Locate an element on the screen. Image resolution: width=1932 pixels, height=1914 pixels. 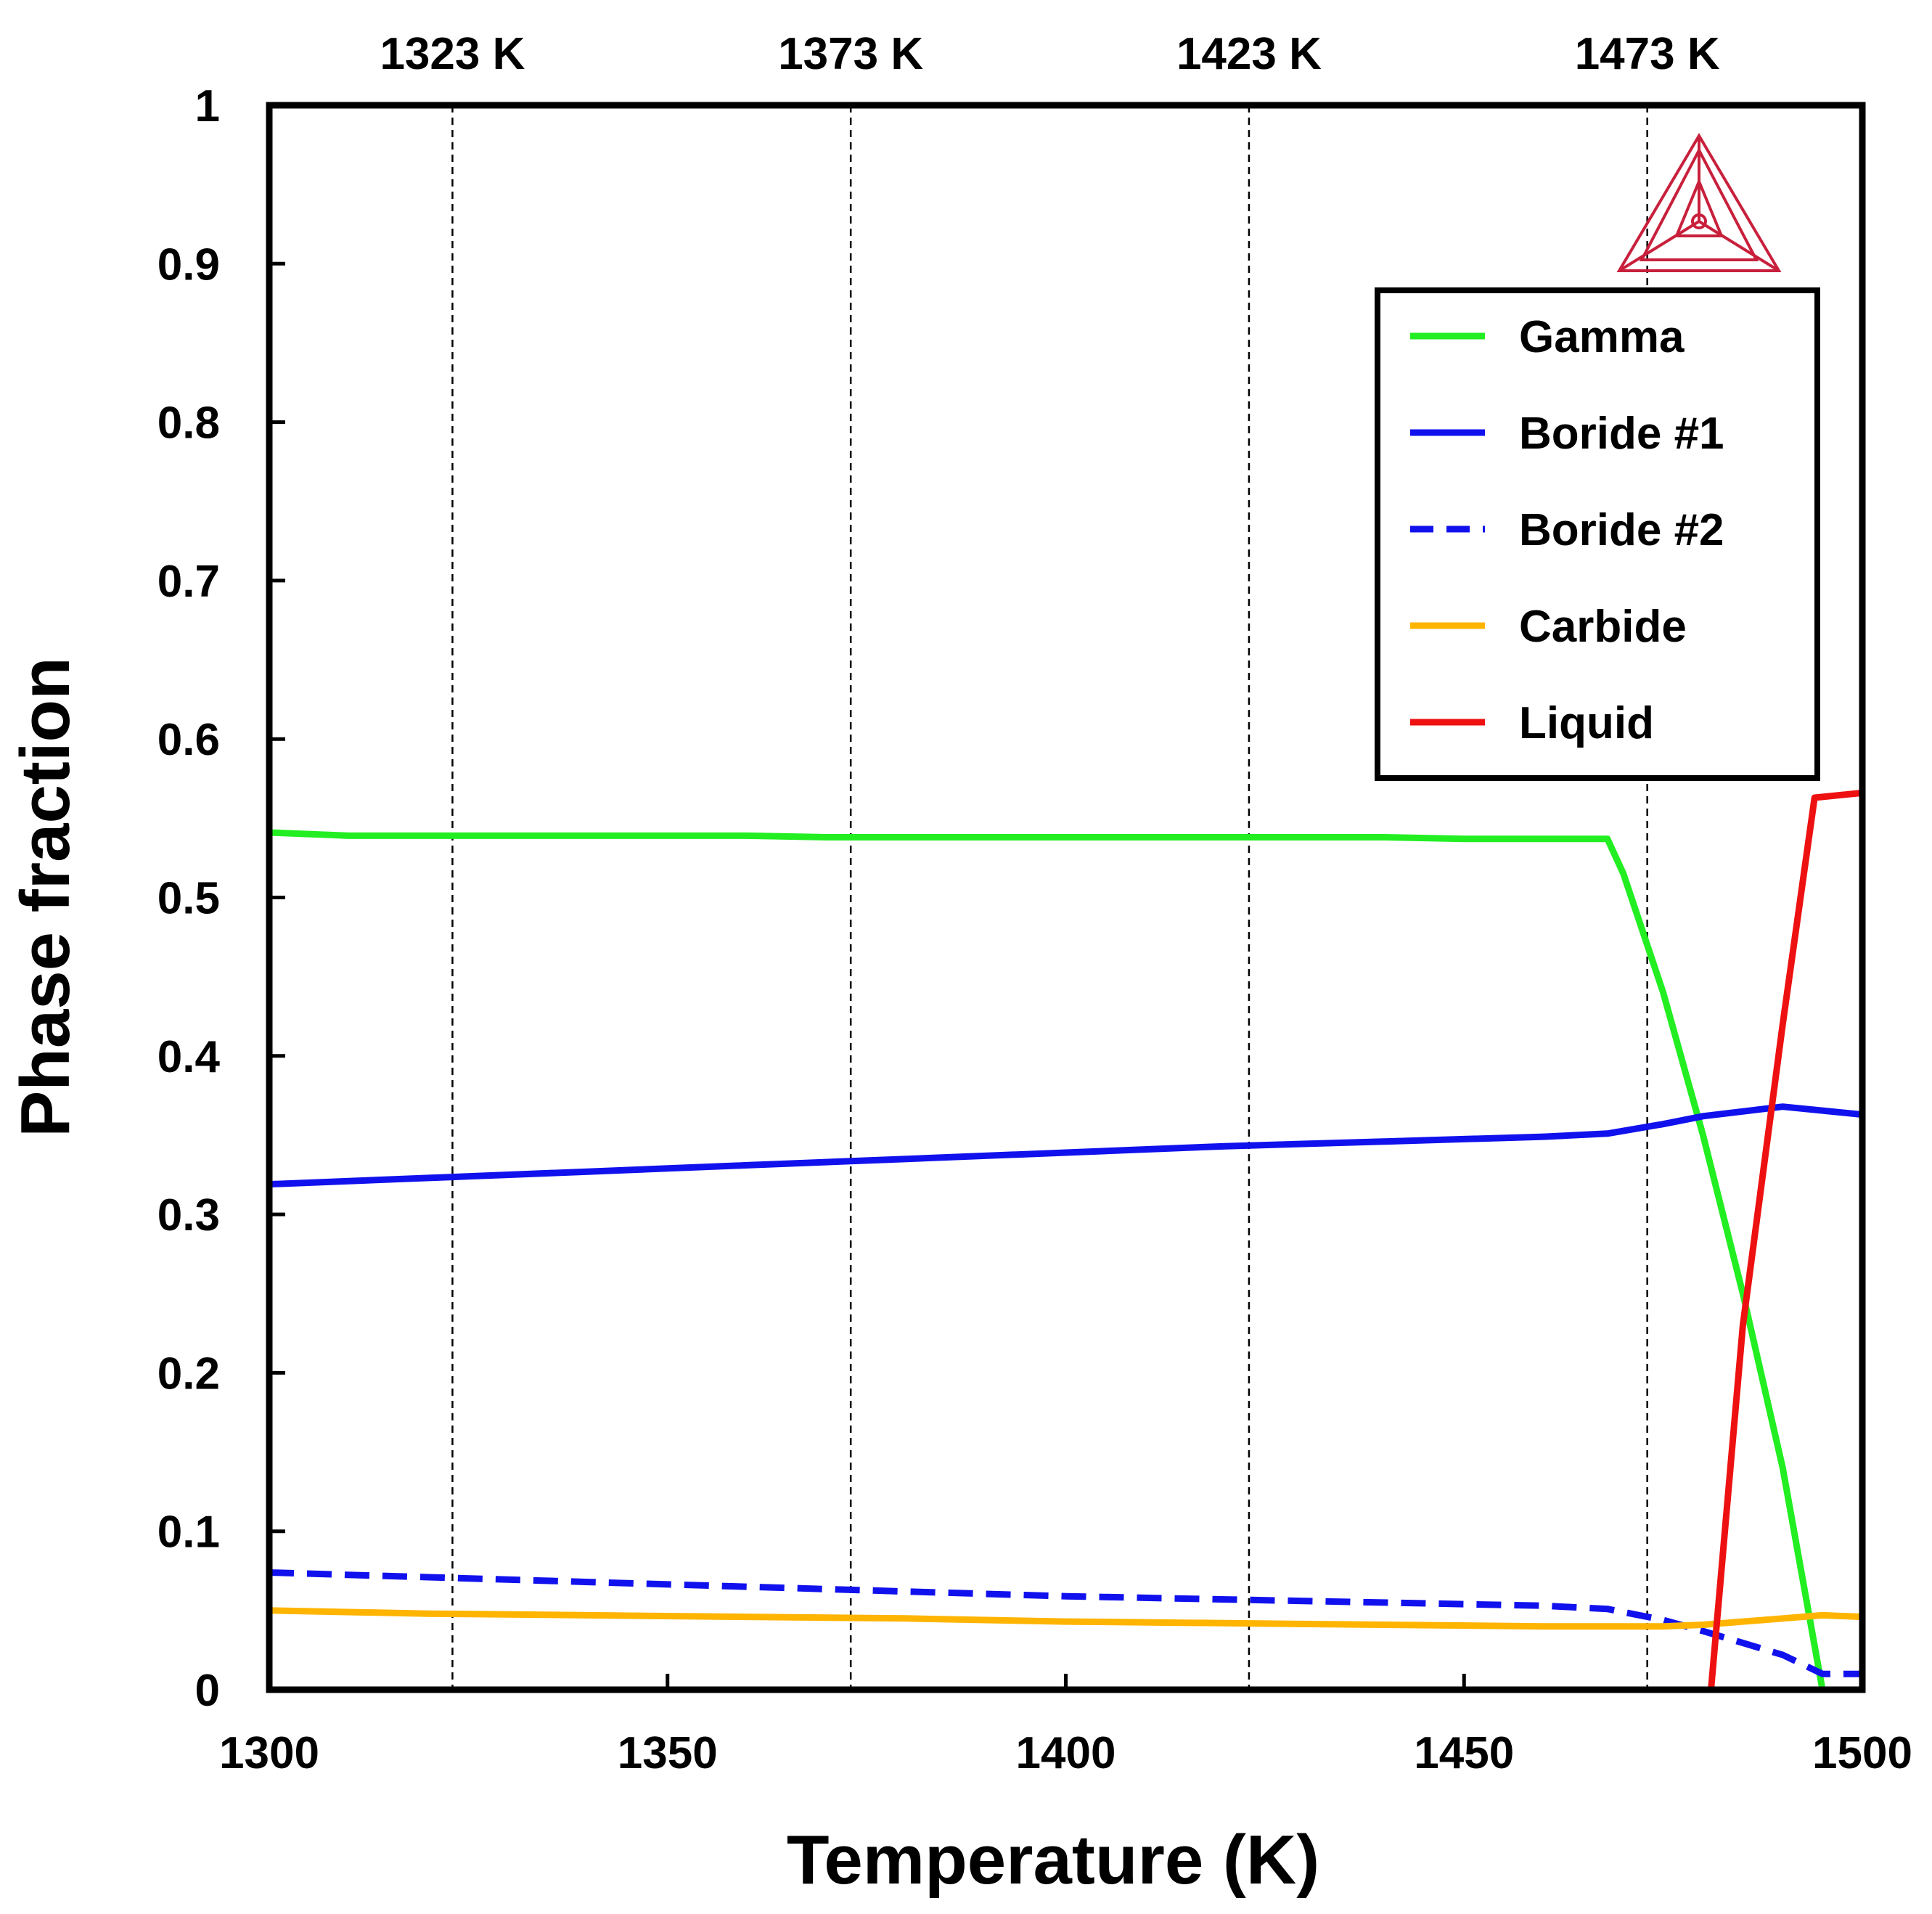
legend-label-liquid: Liquid is located at coordinates (1587, 723).